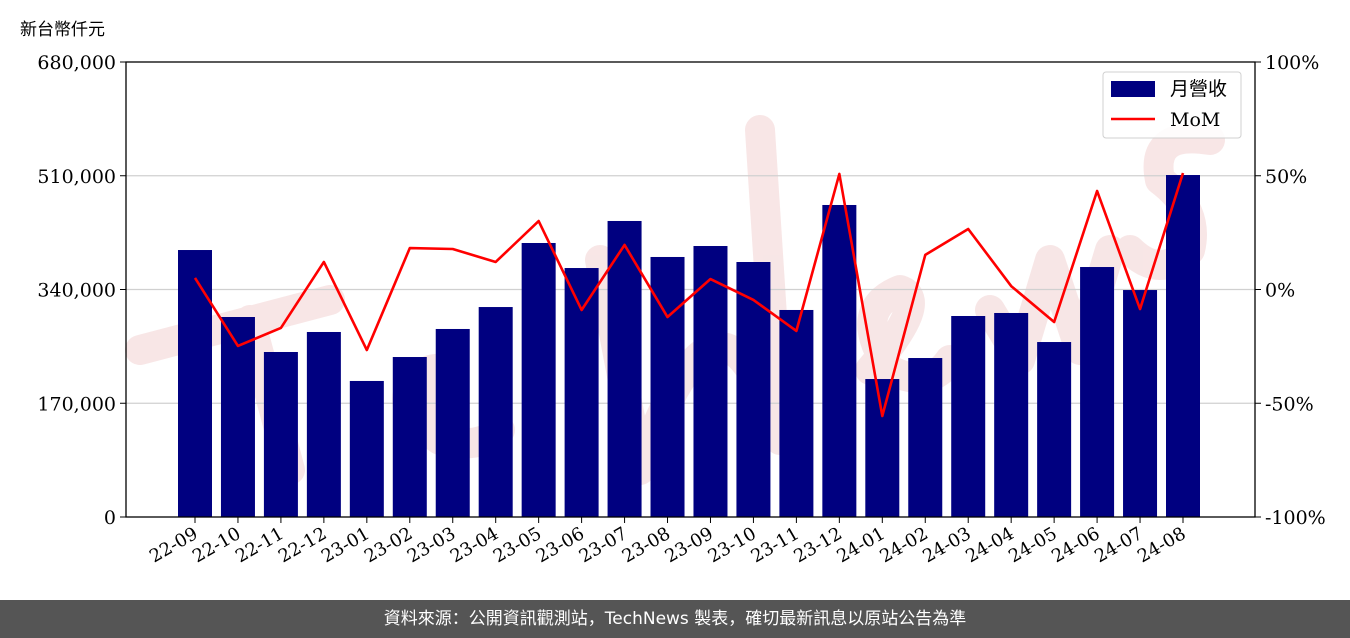 The image size is (1350, 638). Describe the element at coordinates (1133, 89) in the screenshot. I see `legend-swatch-bar` at that location.